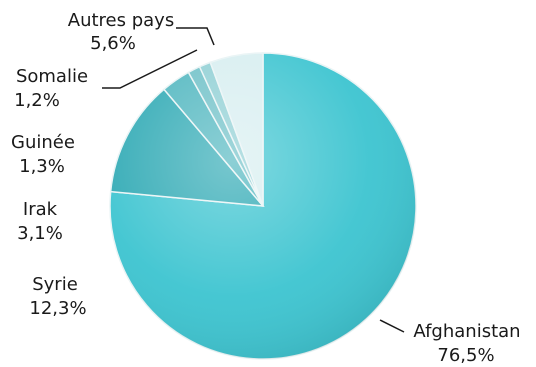 Image resolution: width=536 pixels, height=367 pixels. I want to click on label-irak-value: 3,1%, so click(40, 233).